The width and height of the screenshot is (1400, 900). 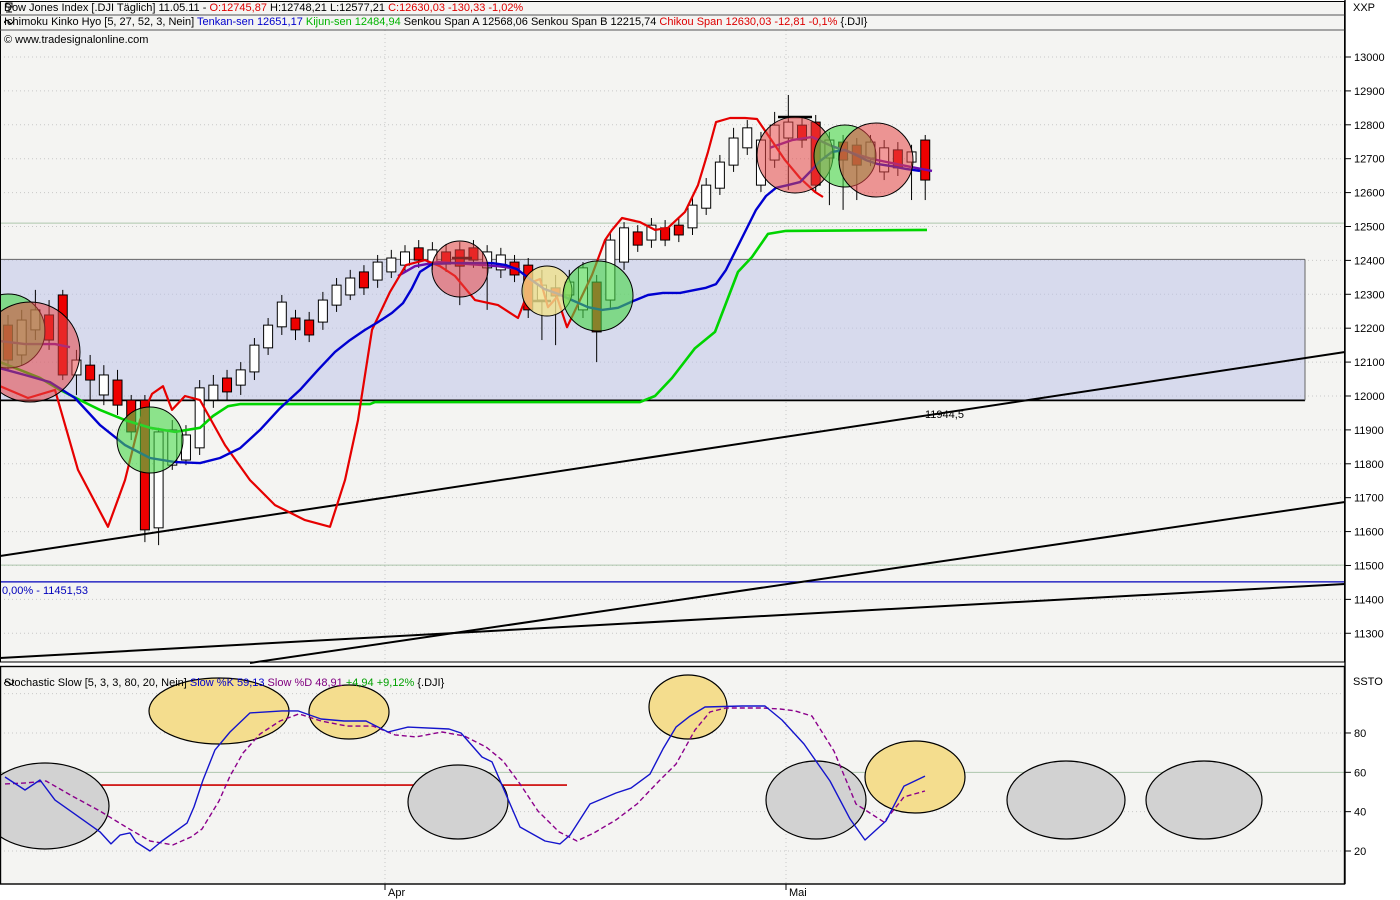 I want to click on price-axis-label: 11700, so click(x=1369, y=499).